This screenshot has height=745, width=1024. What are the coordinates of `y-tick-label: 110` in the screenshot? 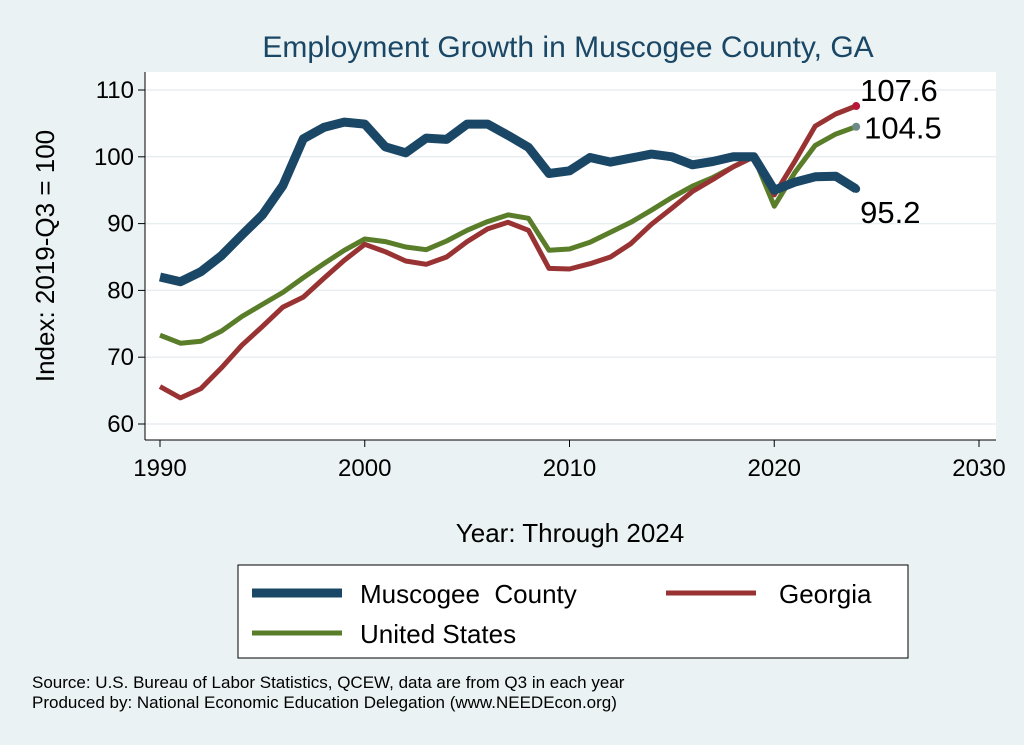 It's located at (115, 90).